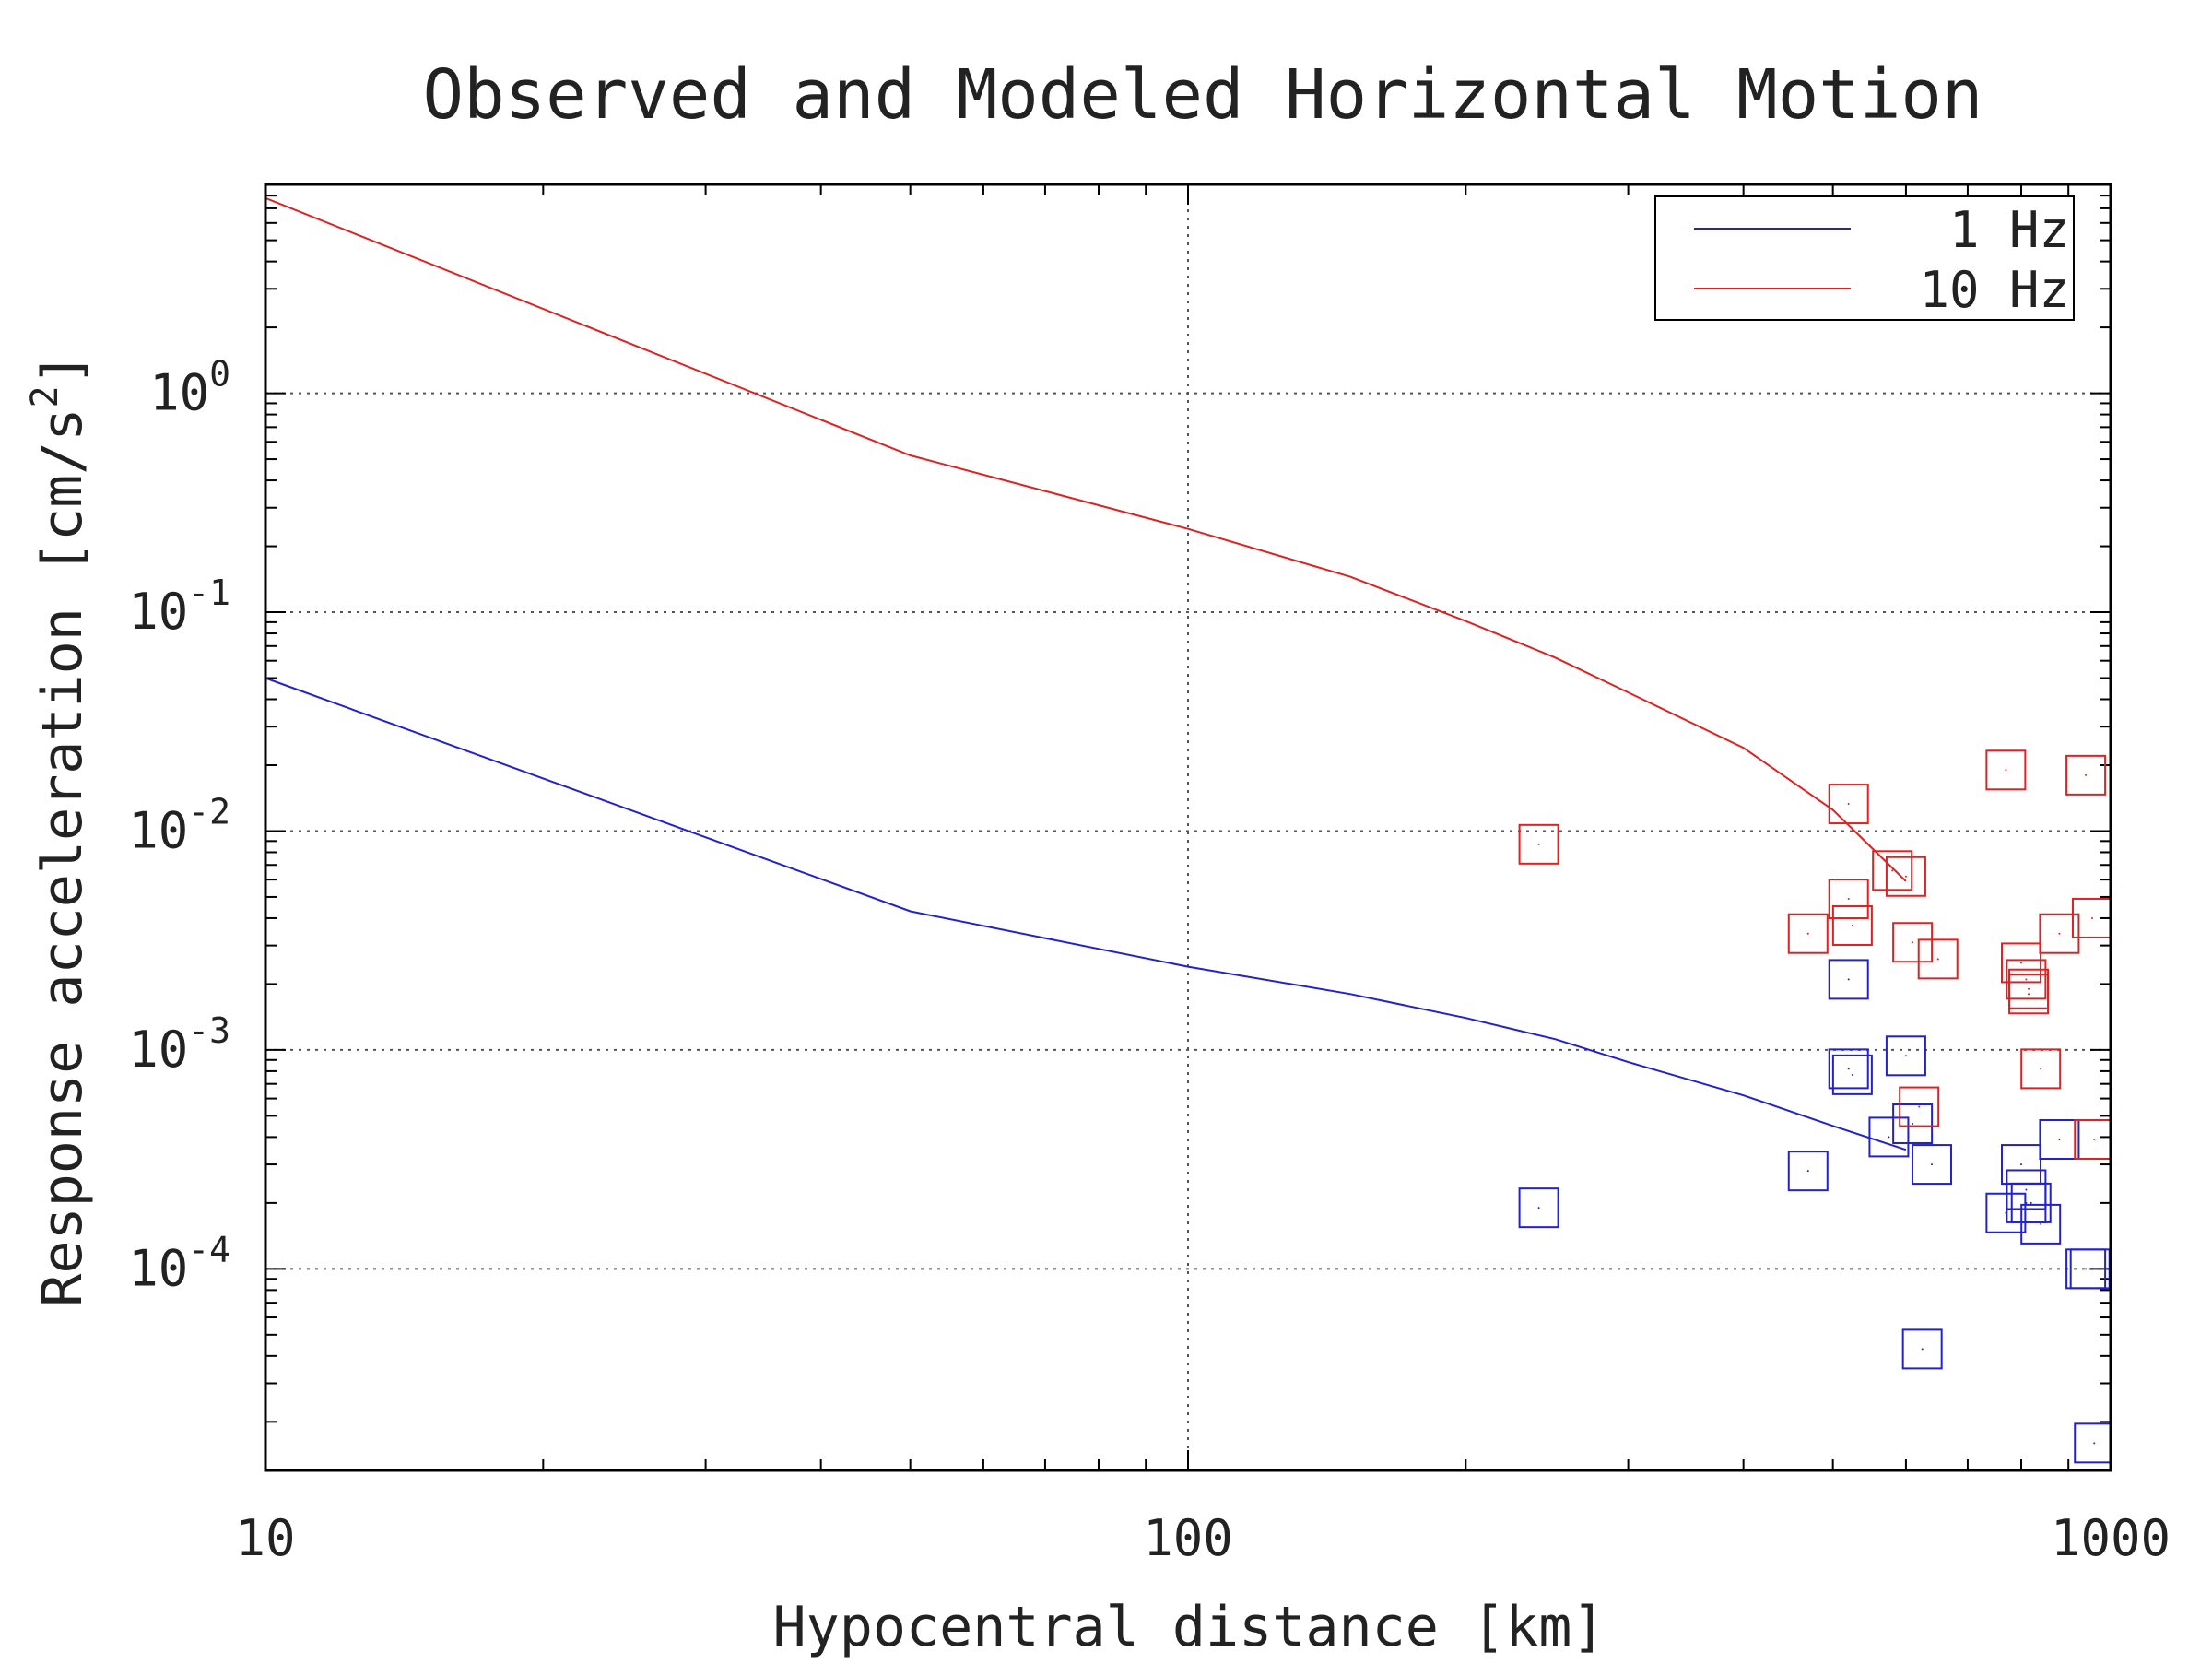 The height and width of the screenshot is (1664, 2212). I want to click on y-axis-label-main: Response acceleration [cm/s, so click(62, 856).